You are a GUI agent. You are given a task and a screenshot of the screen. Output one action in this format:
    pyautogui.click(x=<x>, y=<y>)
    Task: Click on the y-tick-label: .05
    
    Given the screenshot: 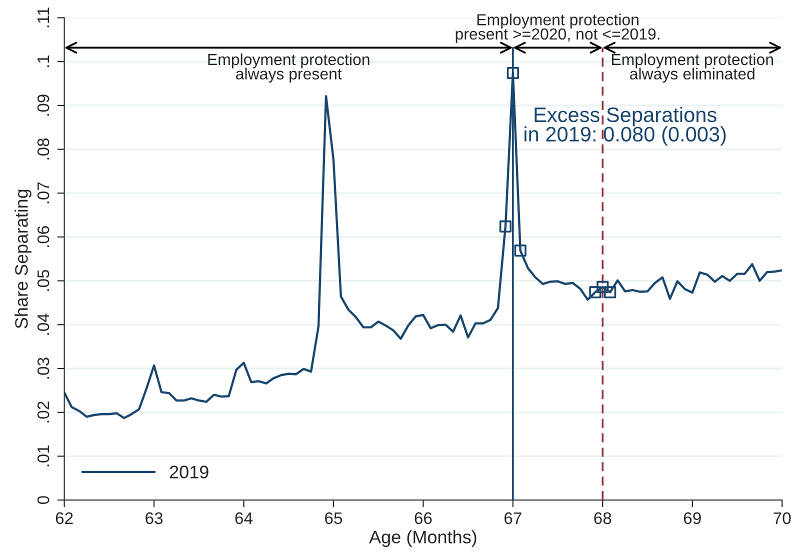 What is the action you would take?
    pyautogui.click(x=43, y=280)
    